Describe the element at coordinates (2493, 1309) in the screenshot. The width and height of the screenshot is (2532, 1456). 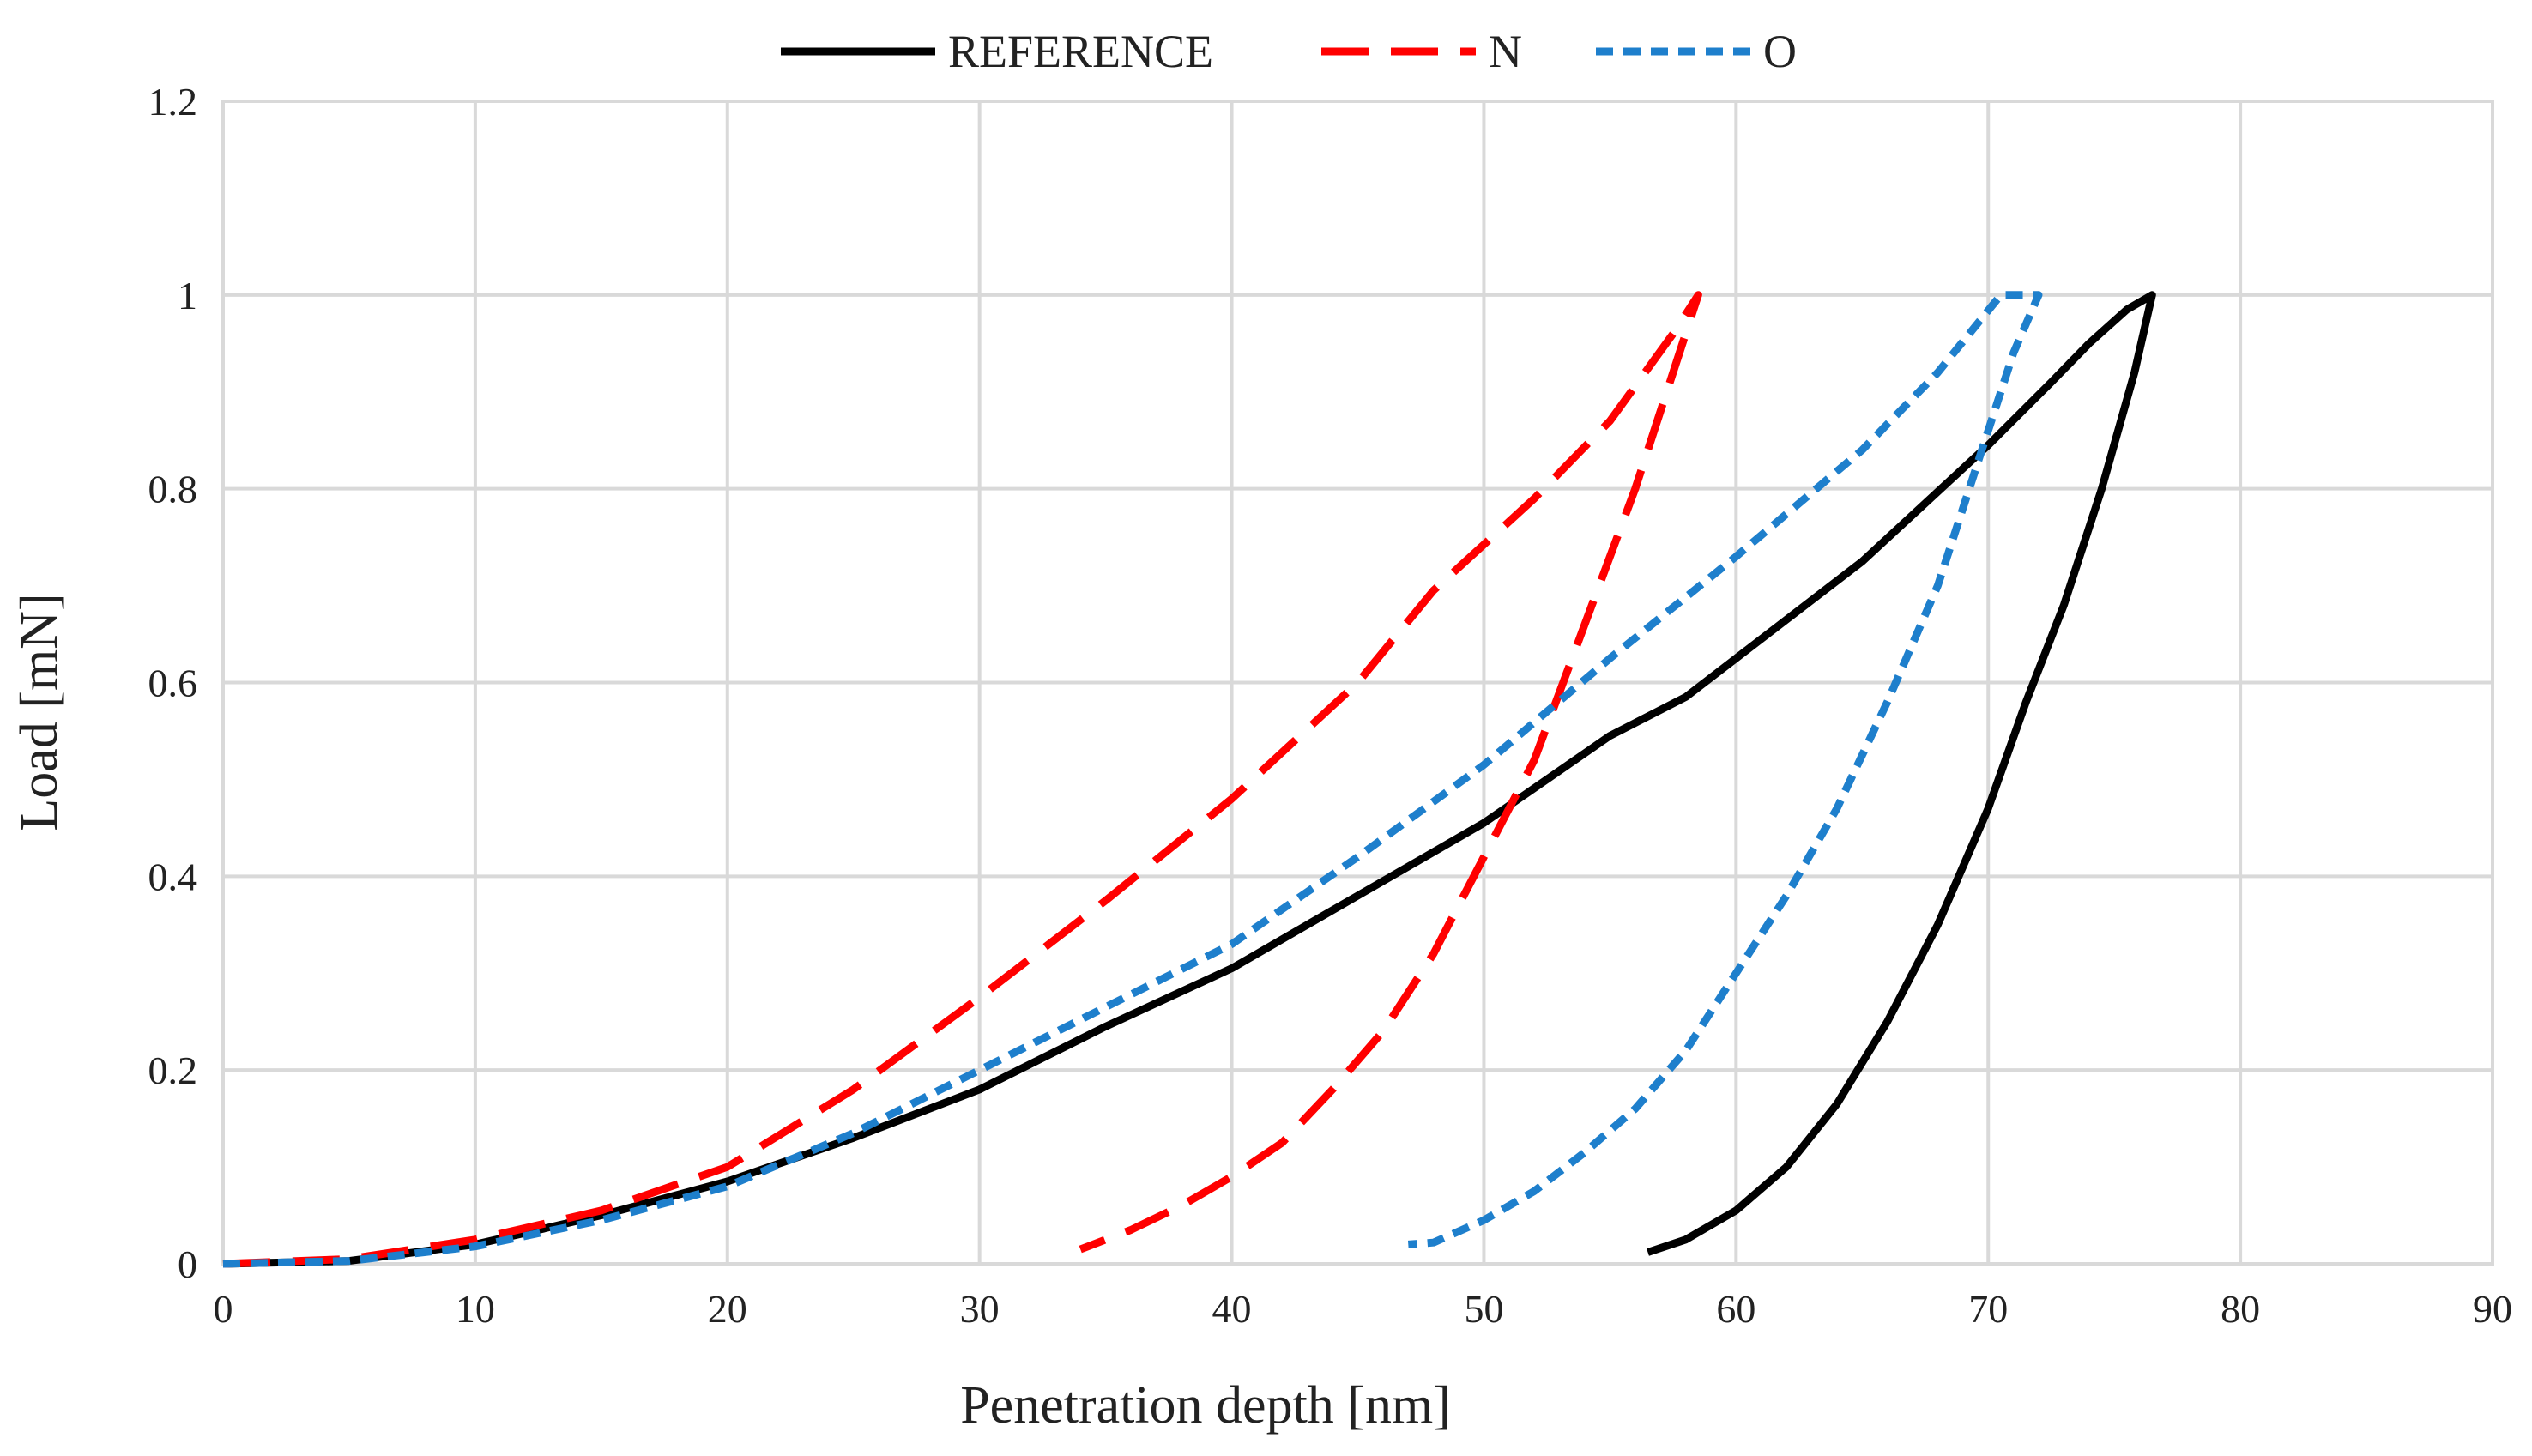
I see `x-tick-label: 90` at that location.